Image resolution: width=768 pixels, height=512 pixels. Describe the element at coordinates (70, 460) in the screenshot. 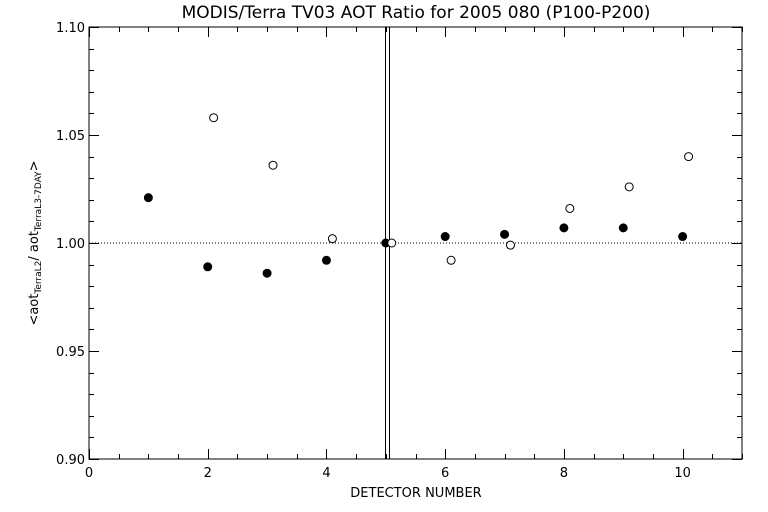

I see `y-tick-label: 0.90` at that location.